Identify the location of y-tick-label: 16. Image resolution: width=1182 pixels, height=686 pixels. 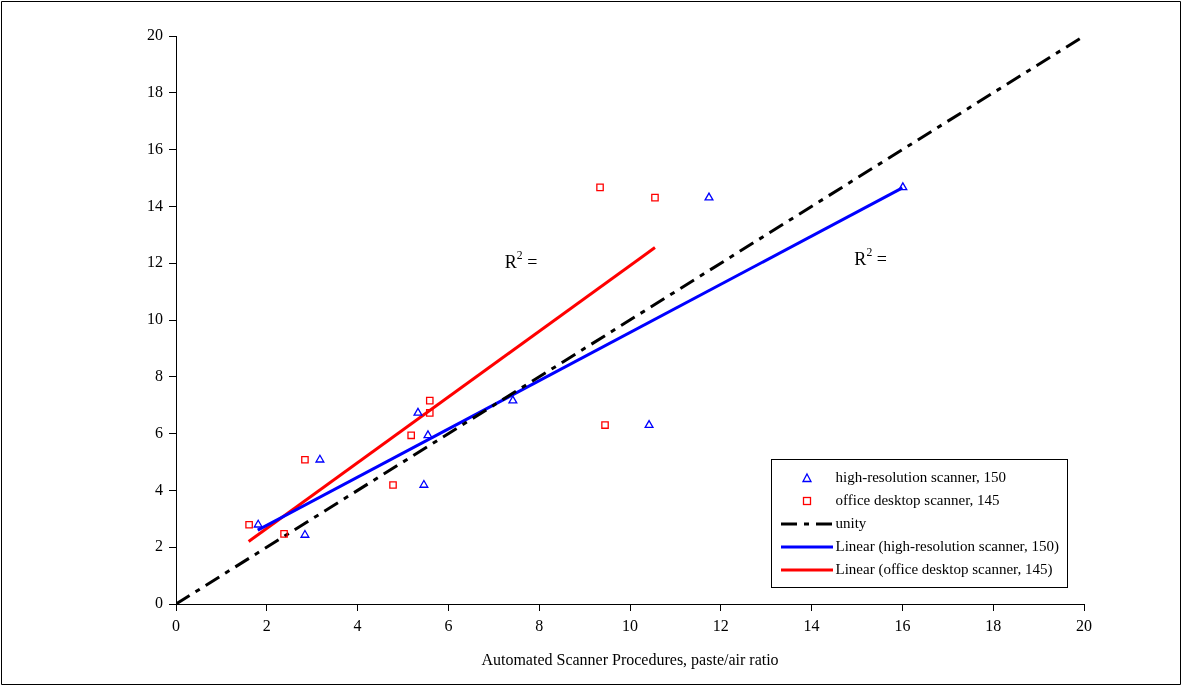
(155, 148).